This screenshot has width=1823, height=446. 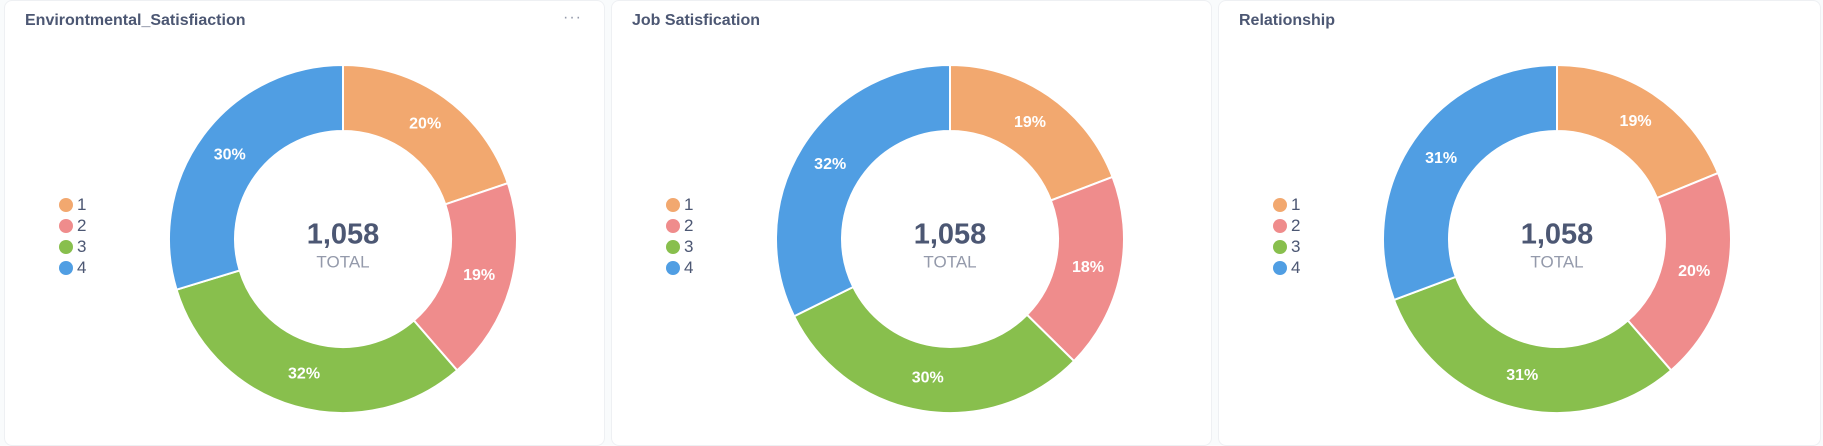 What do you see at coordinates (1088, 267) in the screenshot?
I see `slice-percent-label: 18%` at bounding box center [1088, 267].